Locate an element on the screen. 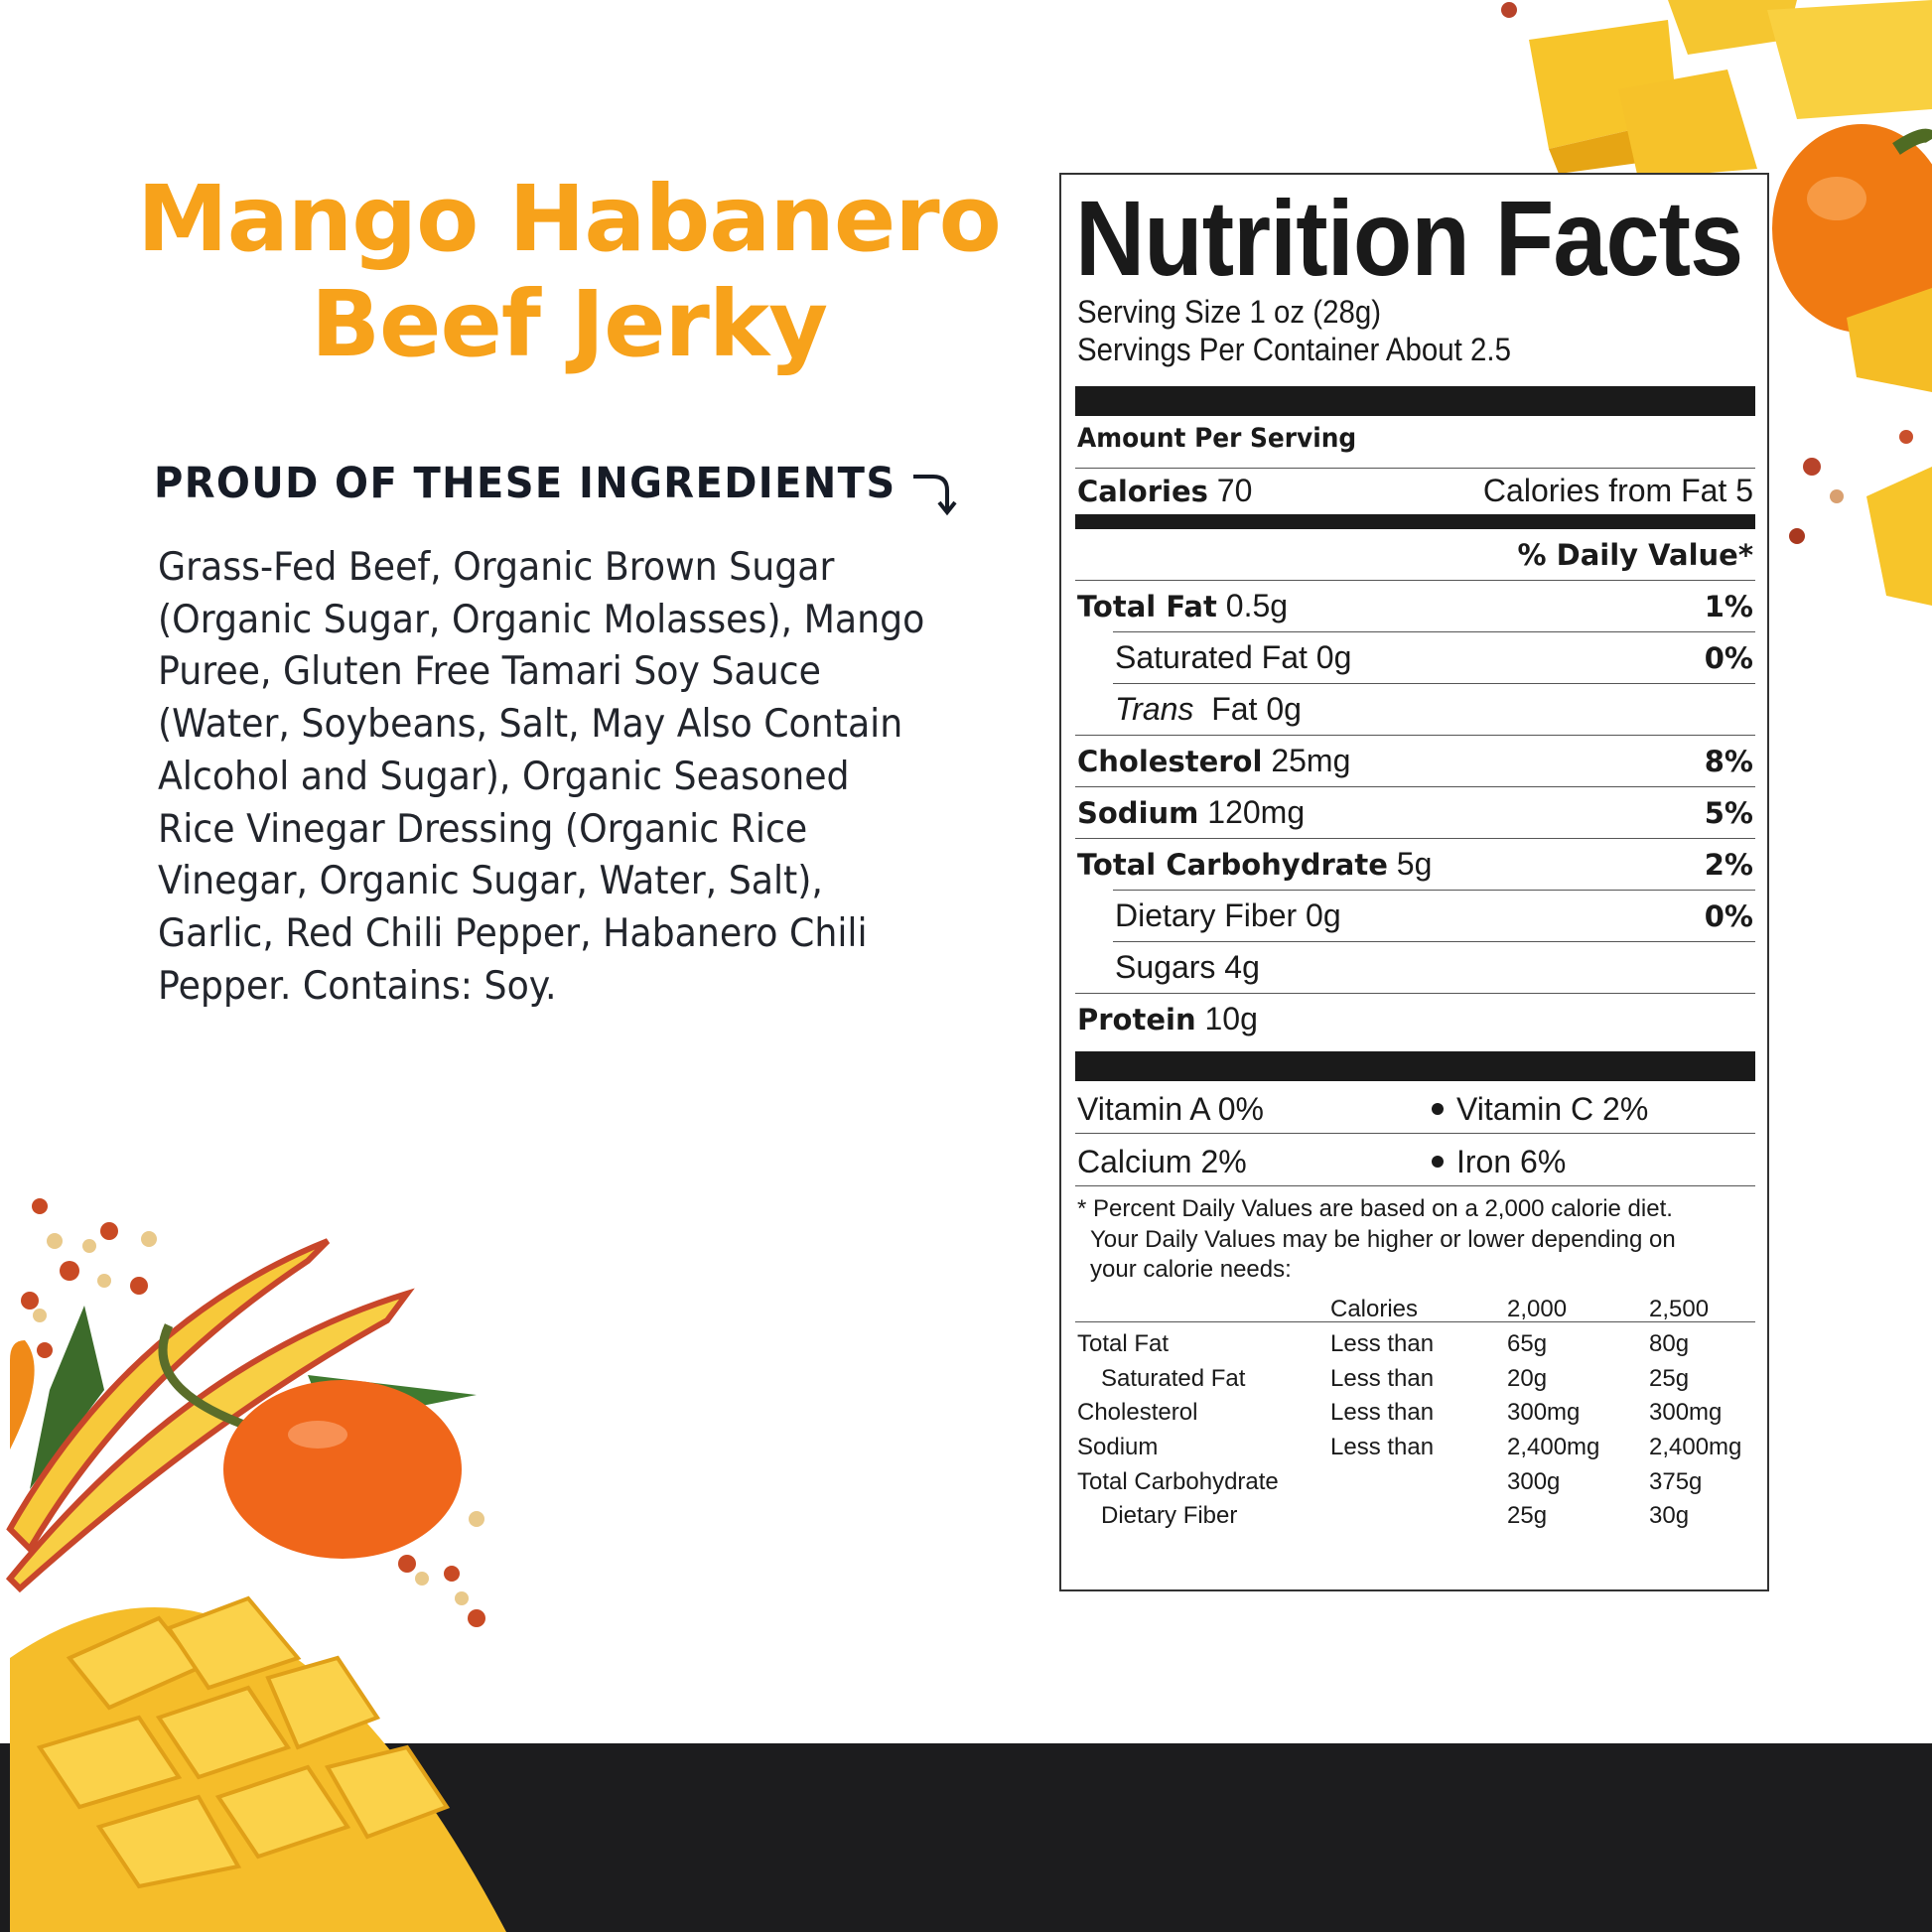 The width and height of the screenshot is (1932, 1932). nutrient-row-cholesterol: Cholesterol 25mg 8% is located at coordinates (1415, 760).